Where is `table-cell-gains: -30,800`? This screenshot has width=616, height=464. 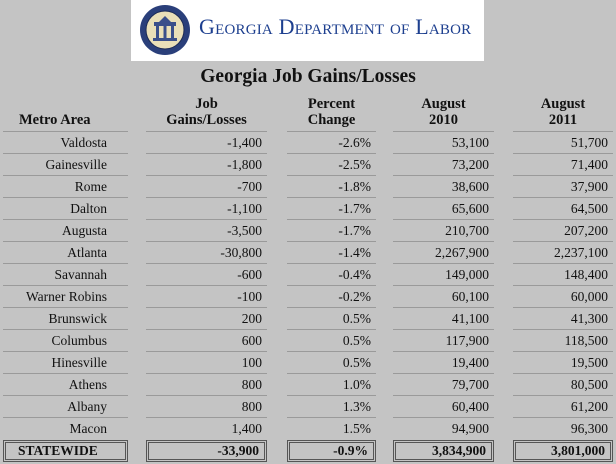 table-cell-gains: -30,800 is located at coordinates (206, 252).